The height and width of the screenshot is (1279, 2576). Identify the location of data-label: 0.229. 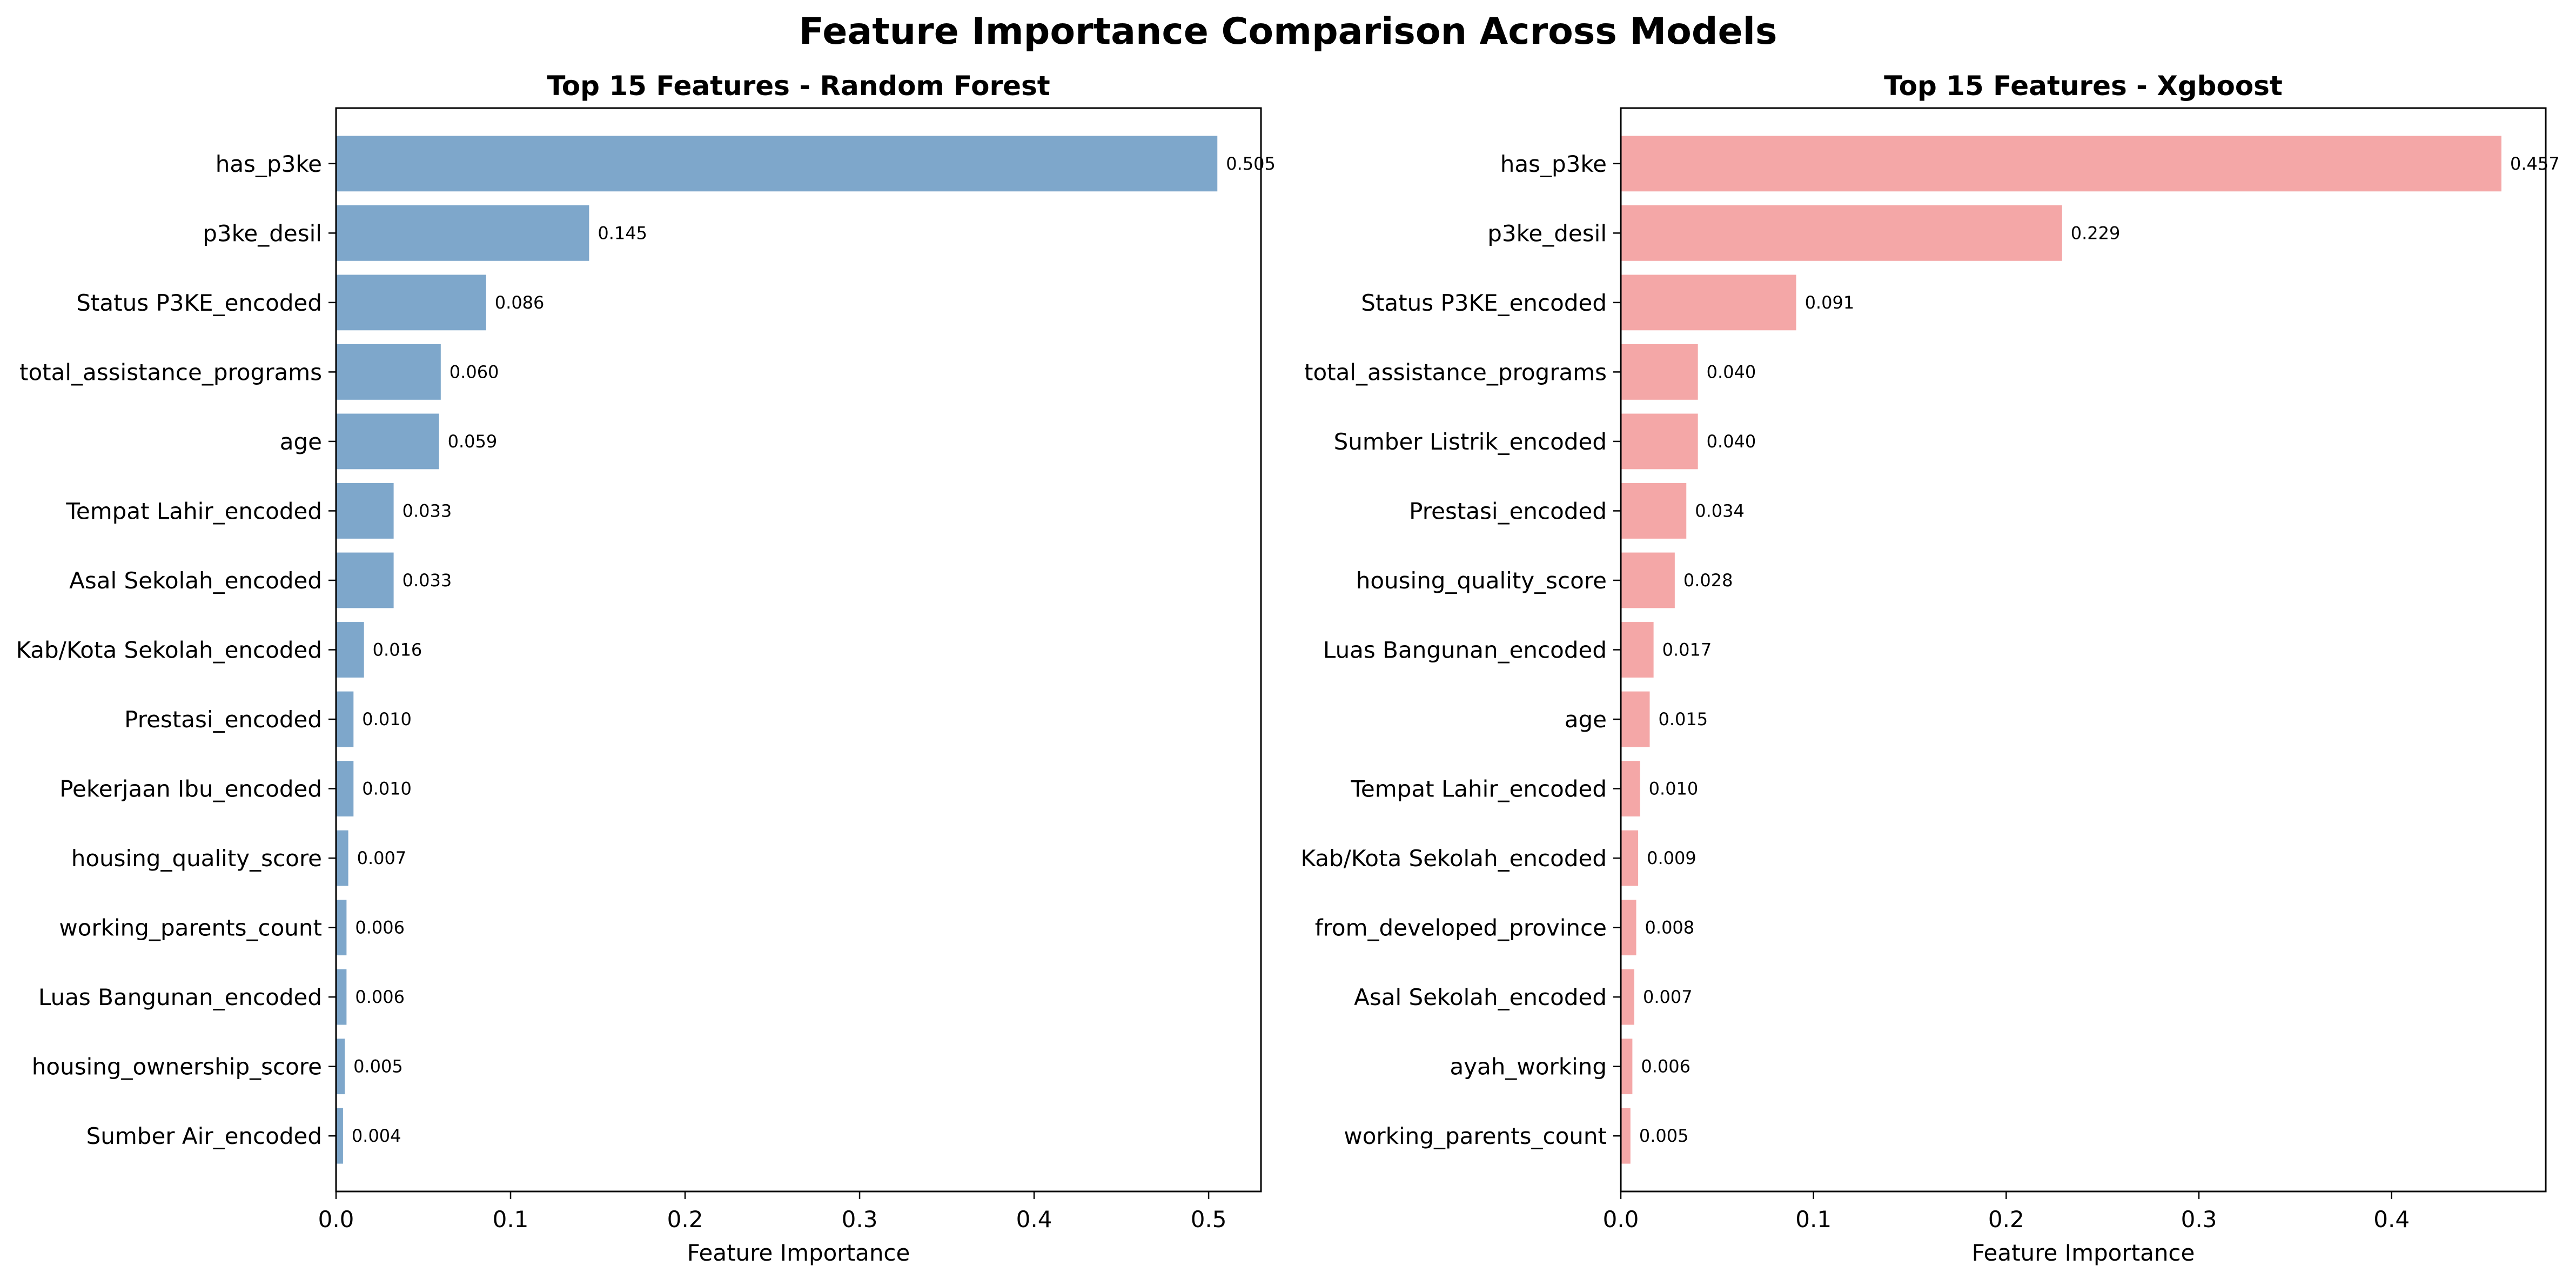
(2096, 233).